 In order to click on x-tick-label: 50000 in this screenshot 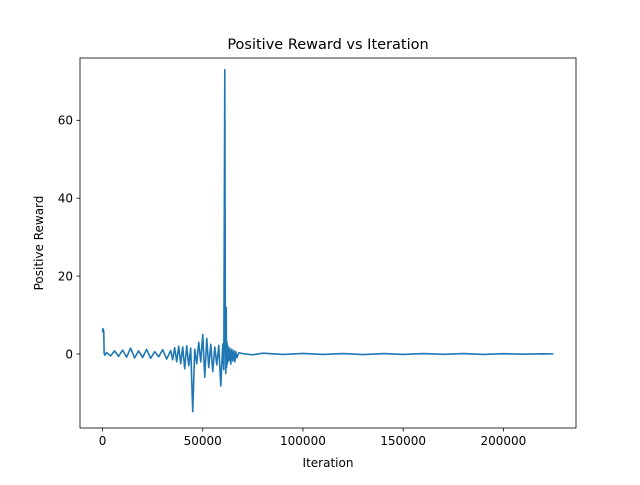, I will do `click(203, 441)`.